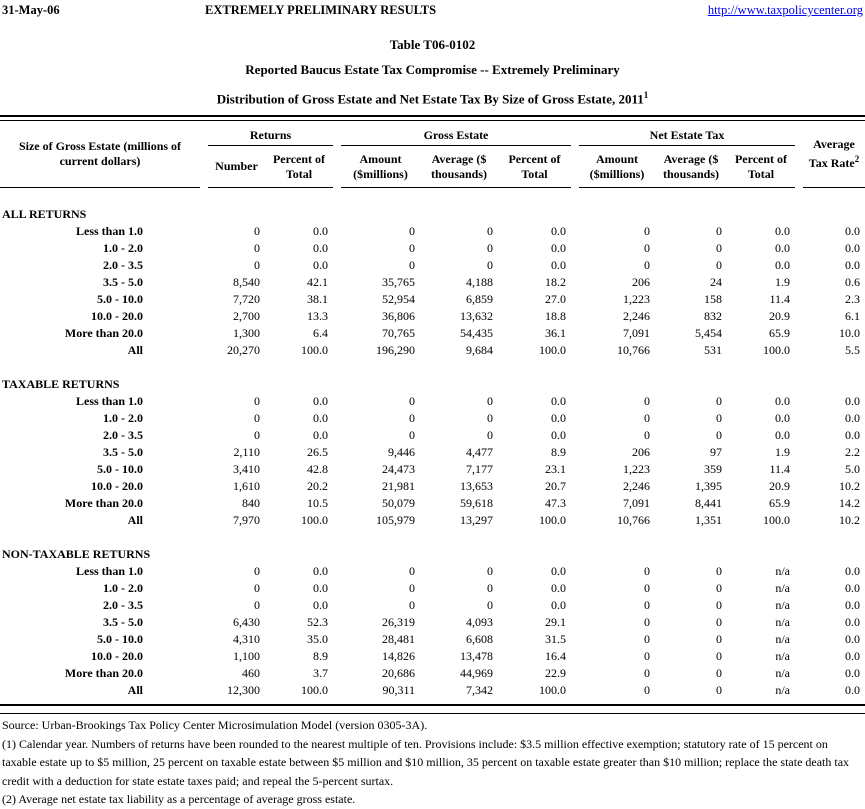 This screenshot has width=865, height=809. I want to click on section-title: ALL RETURNS, so click(44, 214).